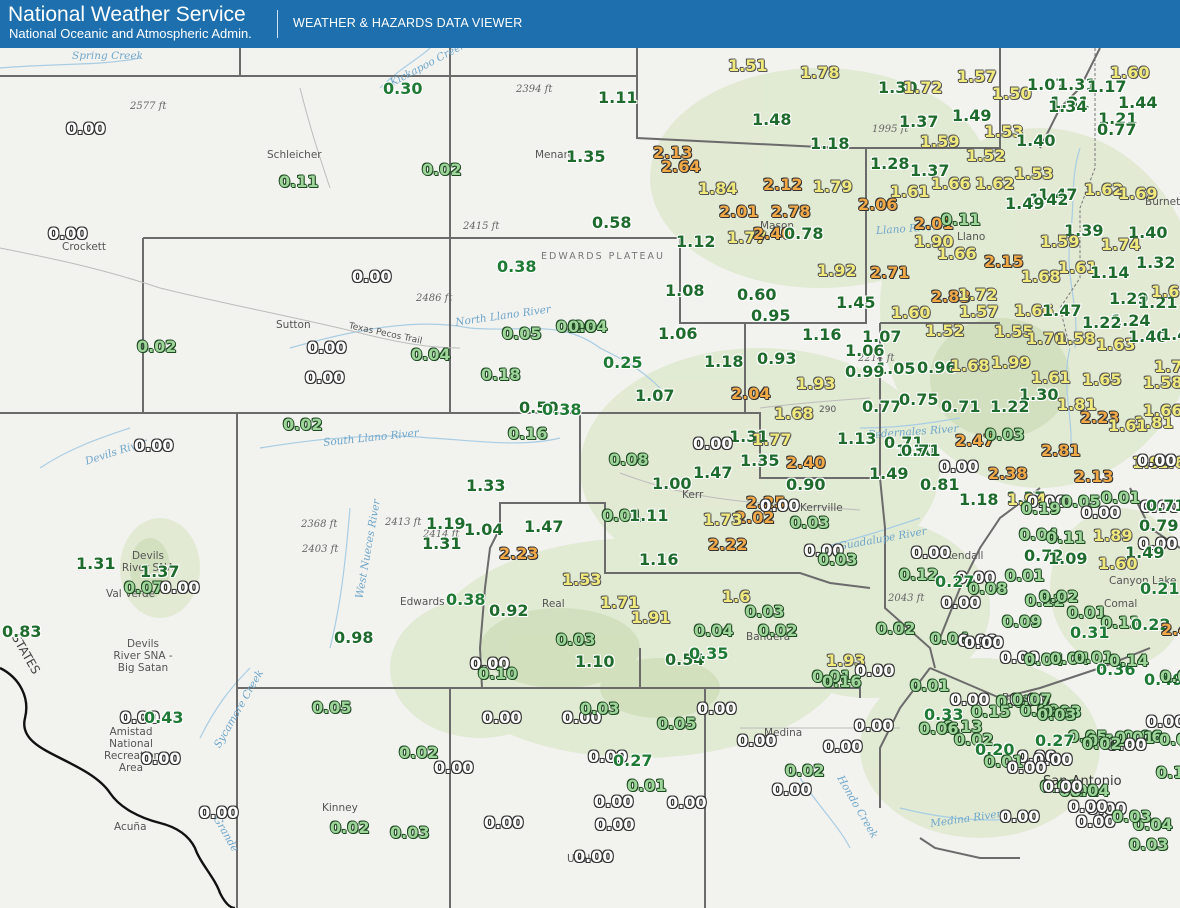 The height and width of the screenshot is (908, 1180). I want to click on precip-value: 1.62, so click(995, 183).